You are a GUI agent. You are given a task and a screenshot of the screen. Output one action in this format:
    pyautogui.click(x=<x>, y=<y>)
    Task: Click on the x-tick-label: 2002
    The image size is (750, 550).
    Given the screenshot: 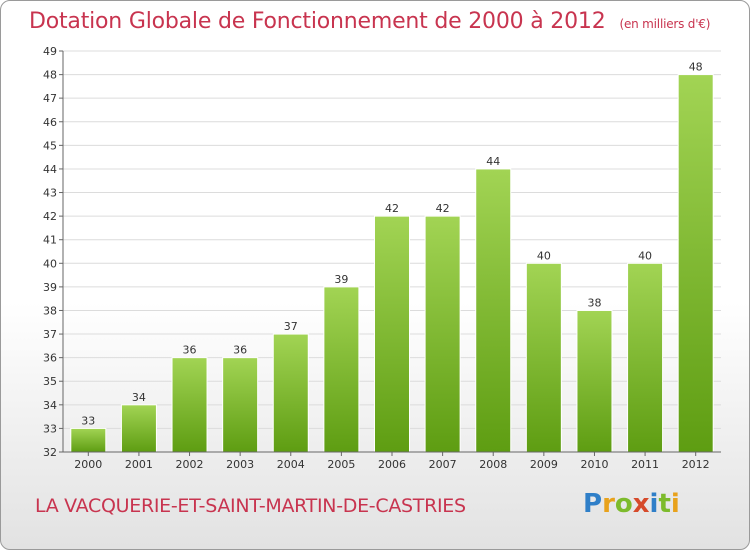 What is the action you would take?
    pyautogui.click(x=190, y=464)
    